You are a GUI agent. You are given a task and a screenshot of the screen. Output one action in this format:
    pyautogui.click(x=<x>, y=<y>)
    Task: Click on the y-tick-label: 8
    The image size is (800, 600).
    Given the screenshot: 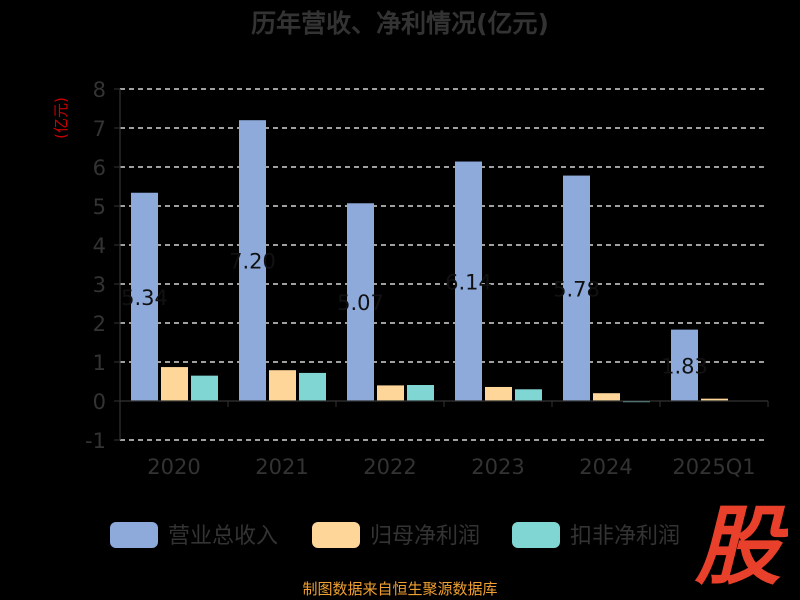 What is the action you would take?
    pyautogui.click(x=99, y=90)
    